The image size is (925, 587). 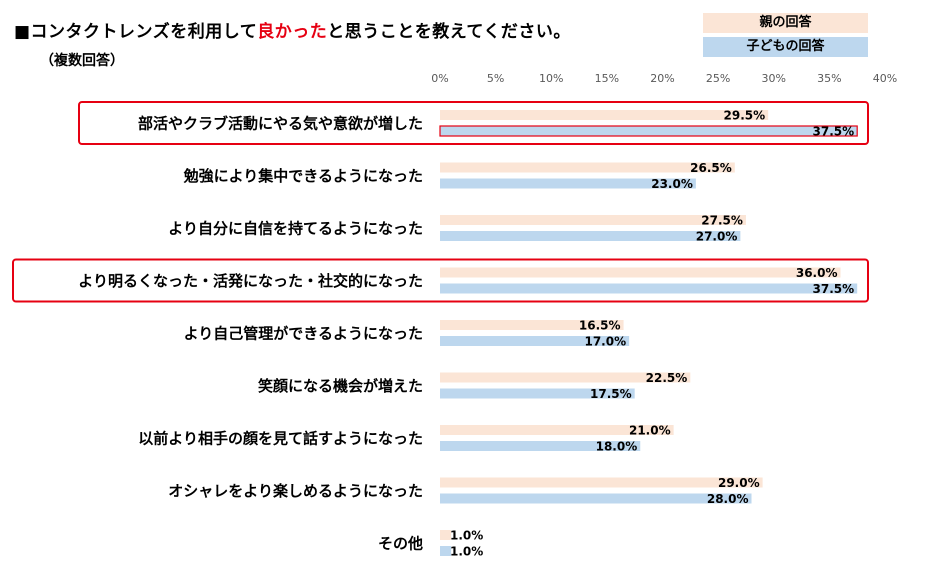 What do you see at coordinates (82, 61) in the screenshot?
I see `chart-subtitle: （複数回答）` at bounding box center [82, 61].